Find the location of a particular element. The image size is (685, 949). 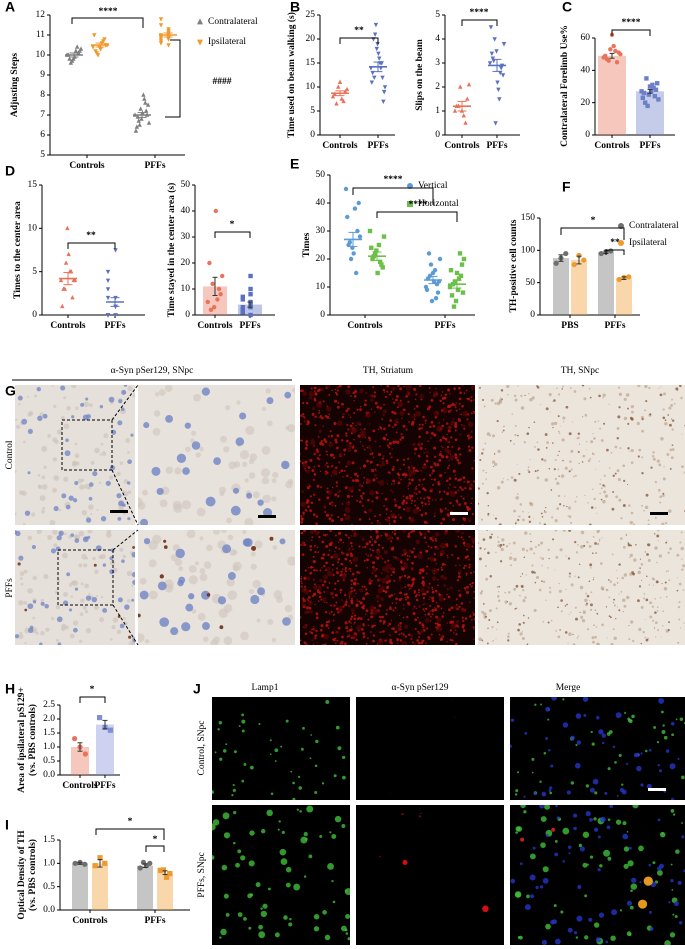

y-axis-label: Slips on the beam is located at coordinates (420, 75).